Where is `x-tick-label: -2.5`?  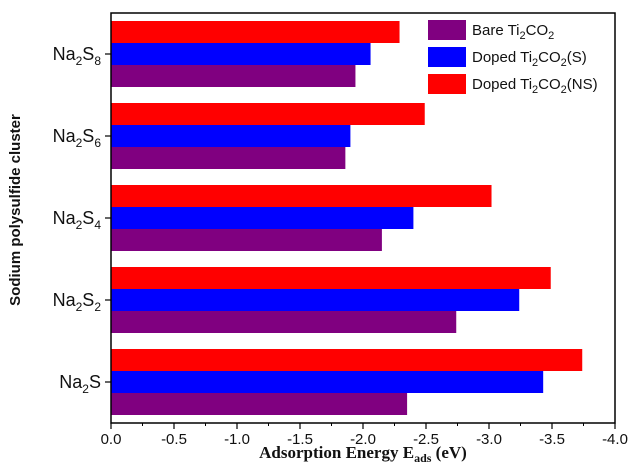
x-tick-label: -2.5 is located at coordinates (426, 439).